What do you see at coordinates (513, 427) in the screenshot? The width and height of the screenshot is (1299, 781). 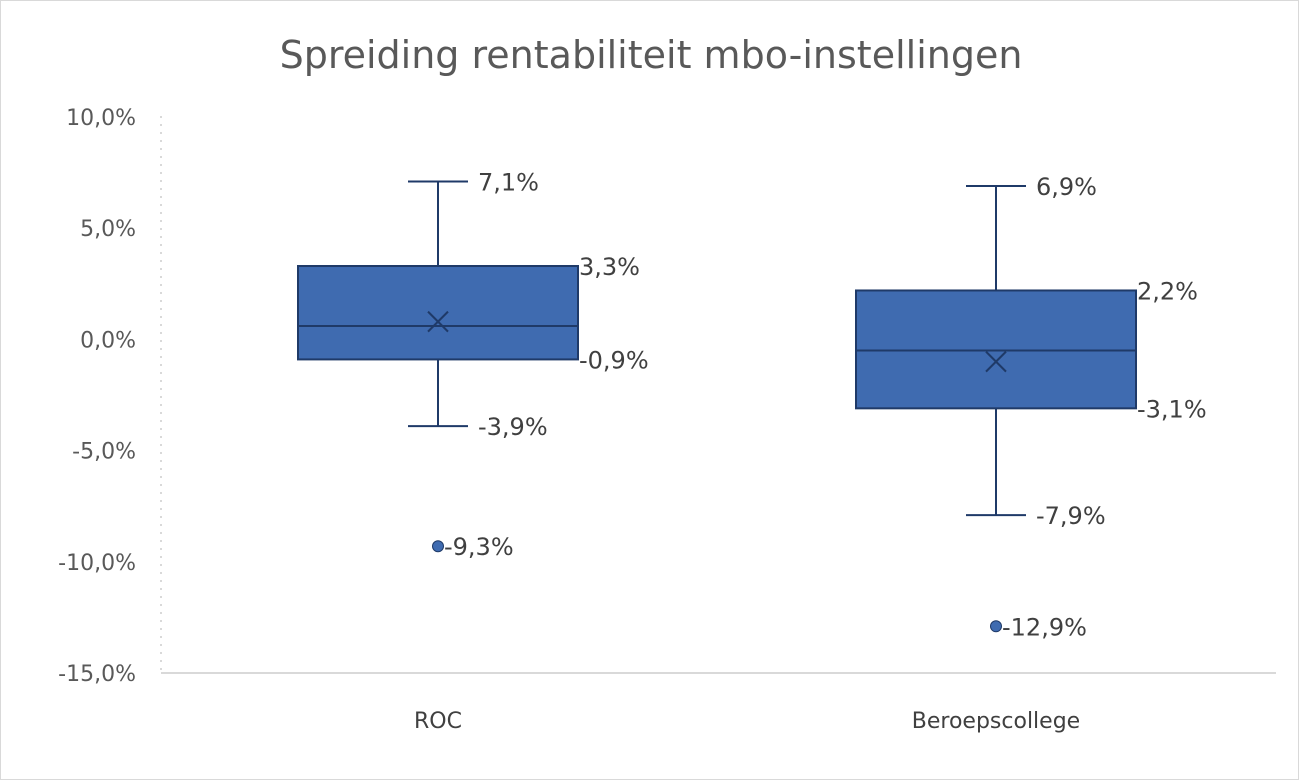 I see `whisker-min-label: -3,9%` at bounding box center [513, 427].